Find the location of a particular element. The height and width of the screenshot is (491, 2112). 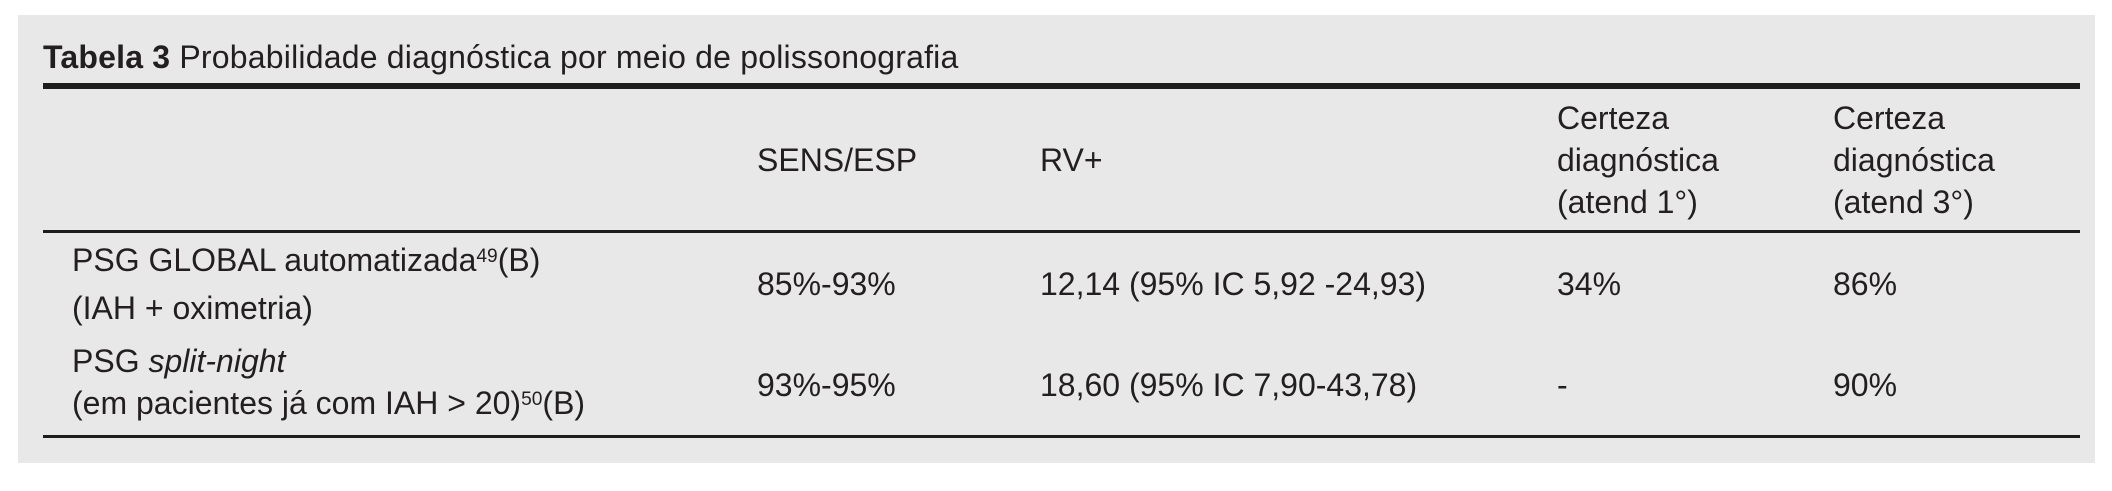

reference-superscript: 49 is located at coordinates (487, 256).